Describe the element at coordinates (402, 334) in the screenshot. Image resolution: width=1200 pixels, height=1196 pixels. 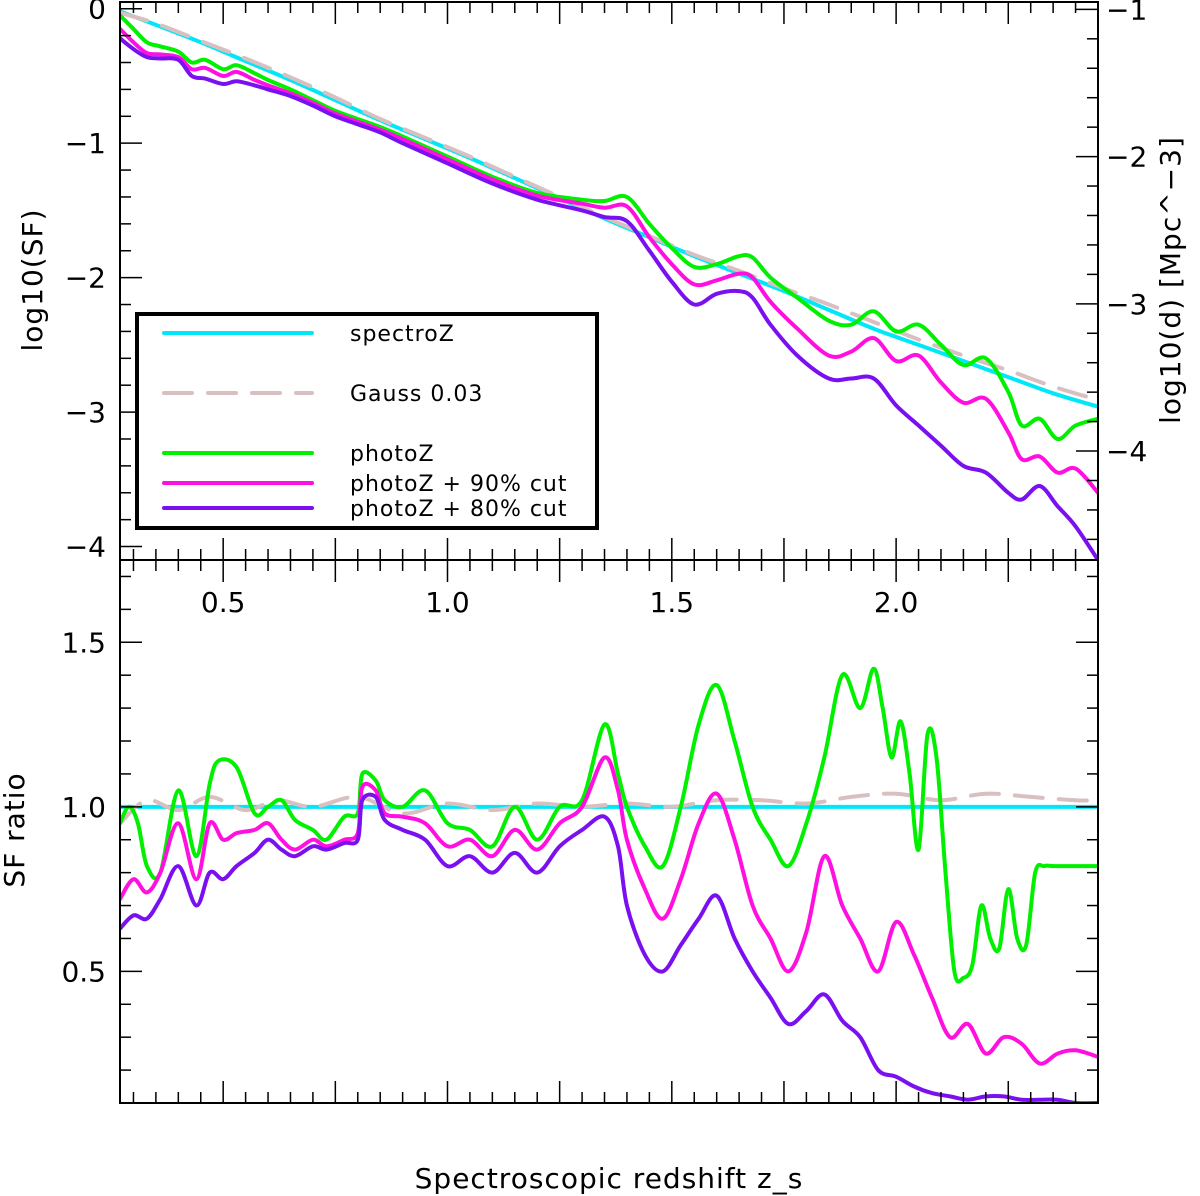
I see `legend-label-spectroz: spectroZ` at that location.